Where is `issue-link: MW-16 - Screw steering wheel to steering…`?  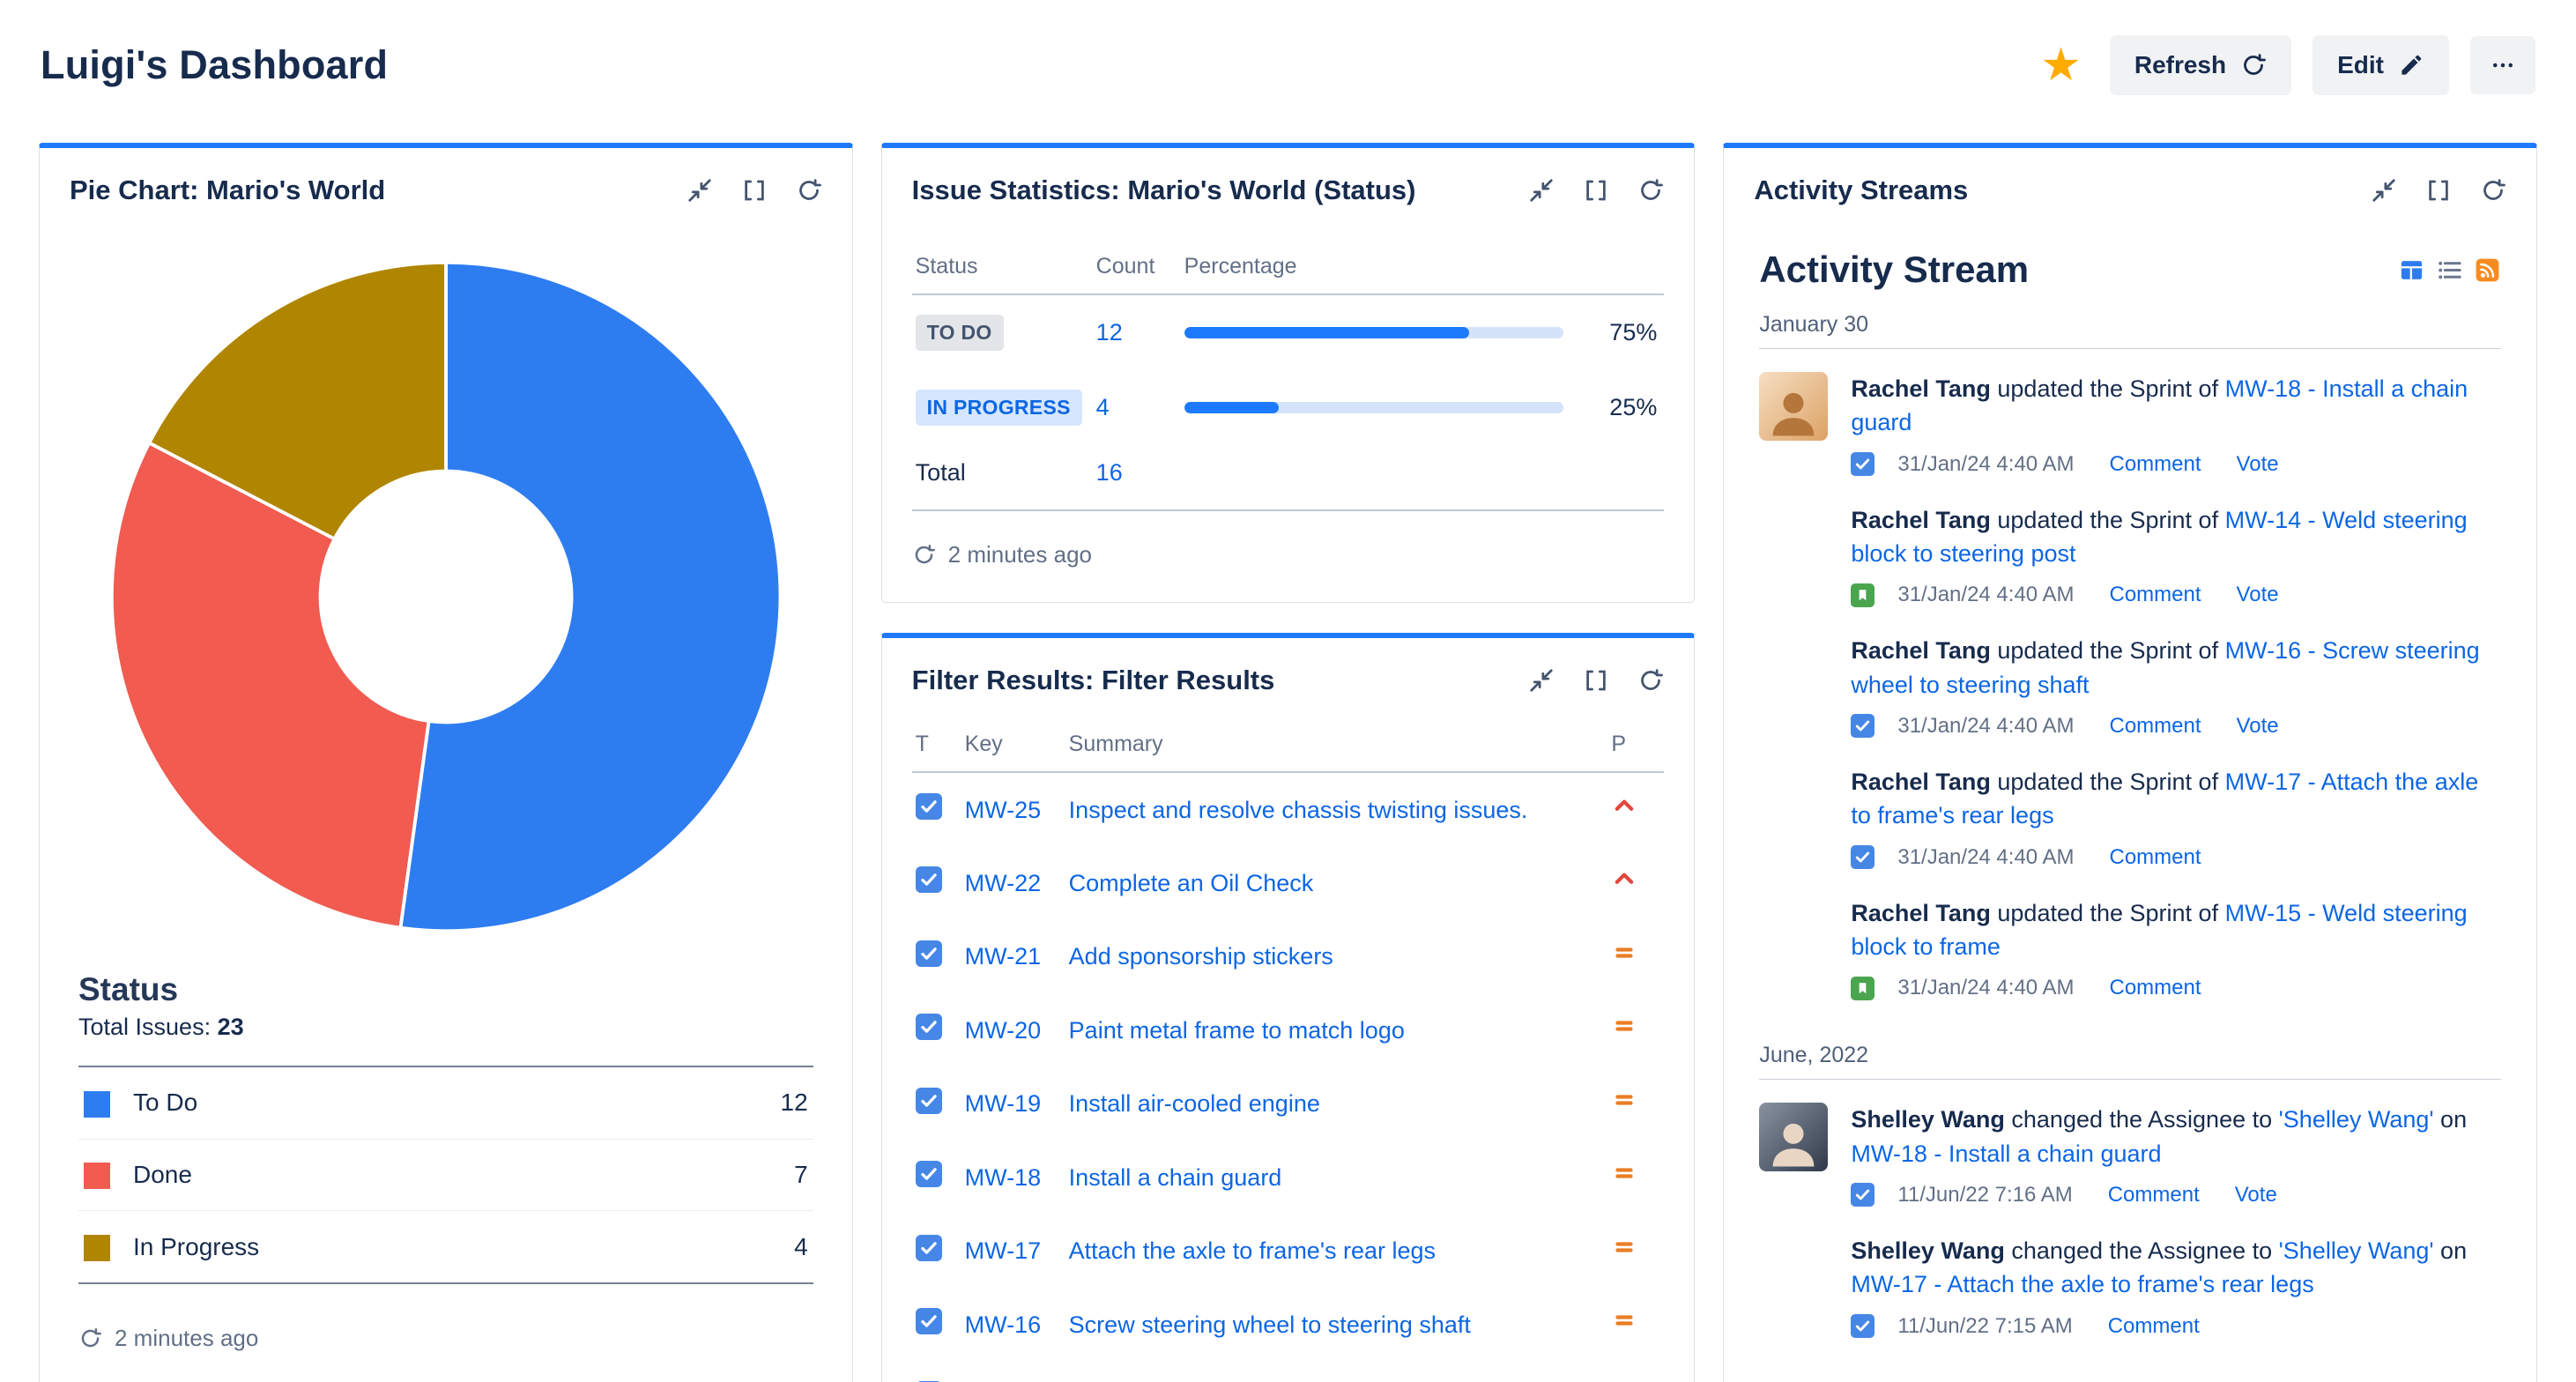
issue-link: MW-16 - Screw steering wheel to steering… is located at coordinates (2165, 667).